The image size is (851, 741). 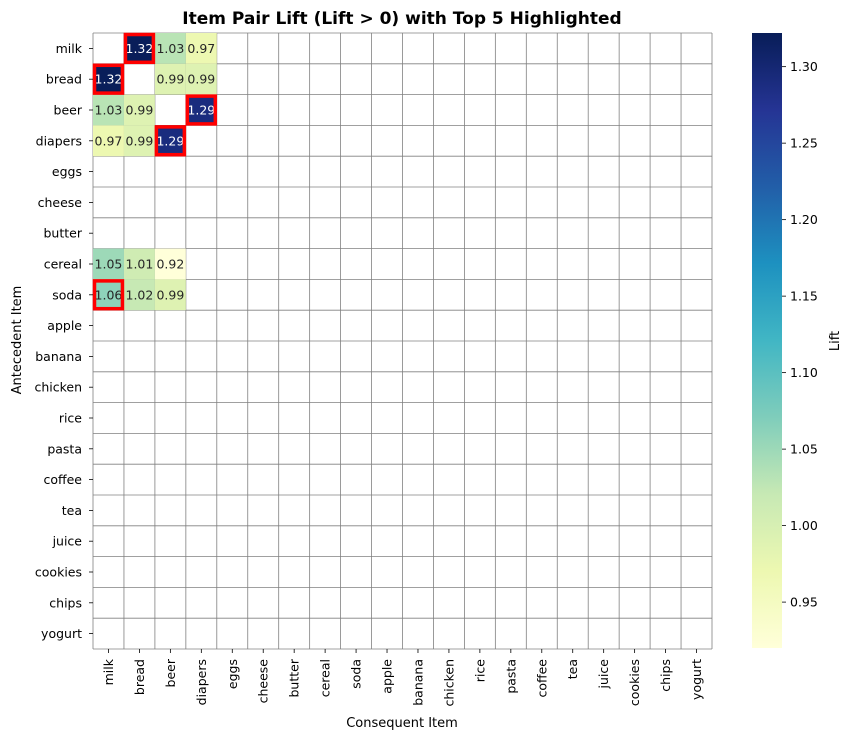 I want to click on x-tick-label: beer, so click(x=170, y=672).